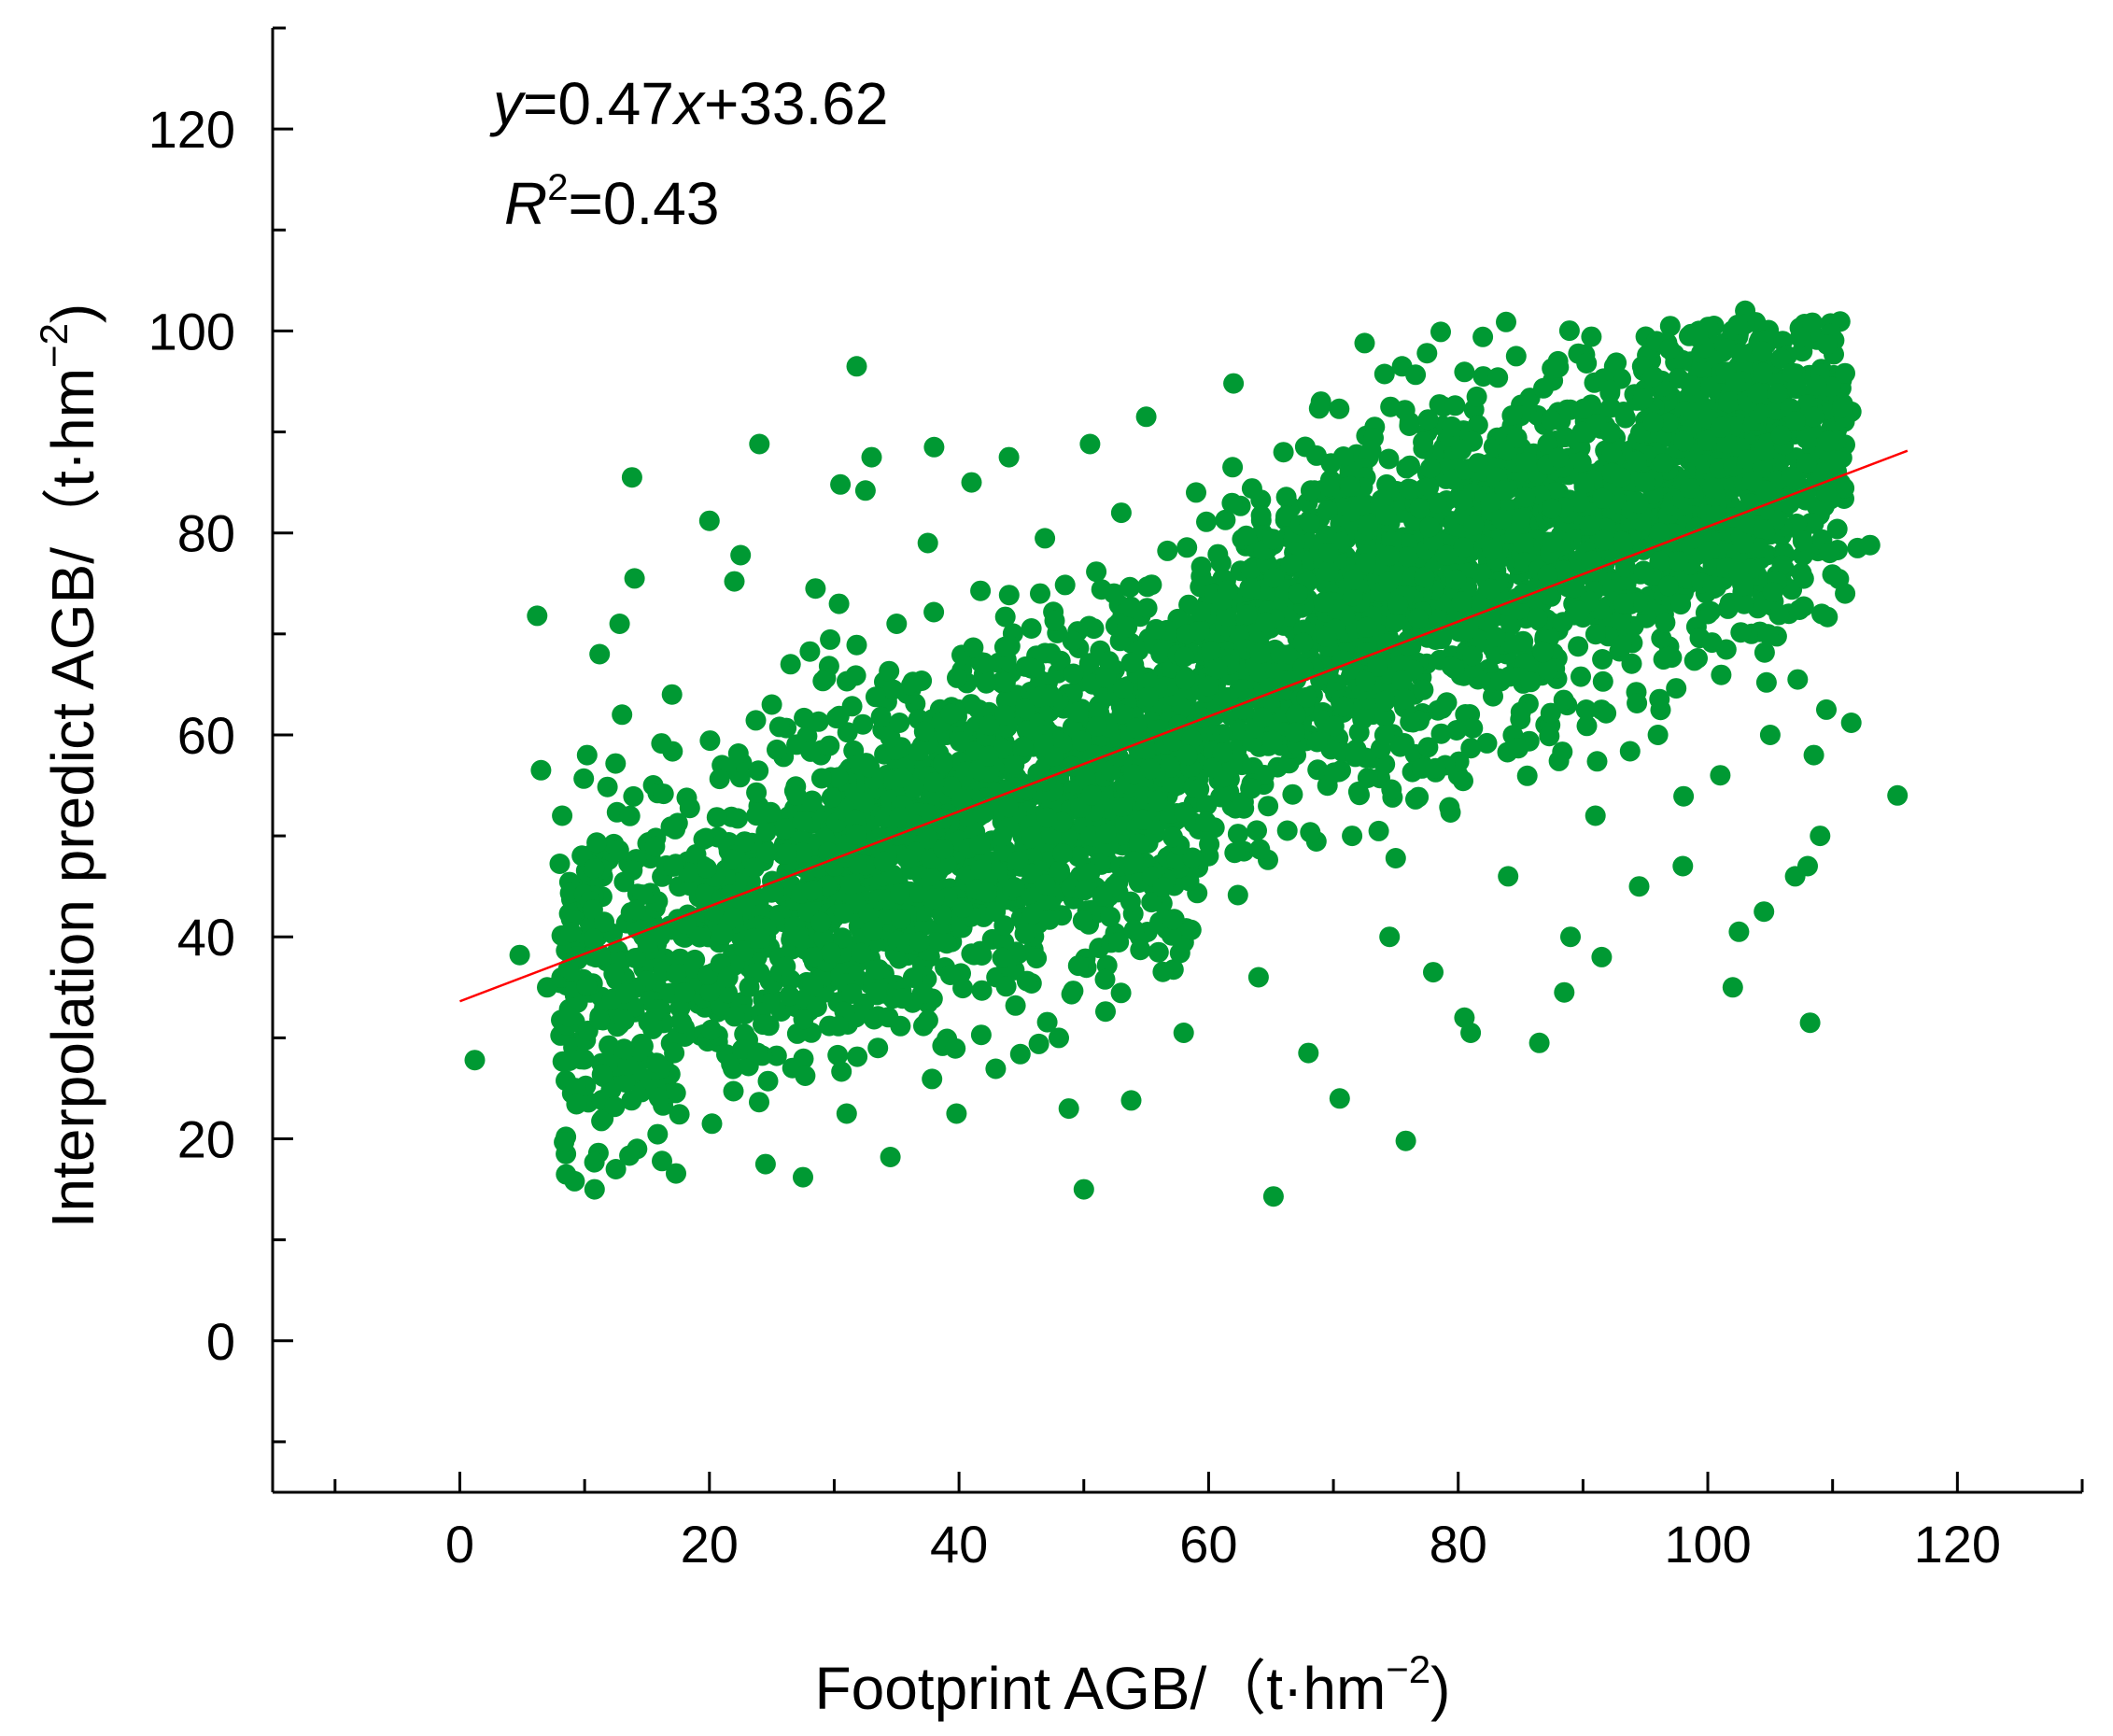 Image resolution: width=2113 pixels, height=1736 pixels. I want to click on x-tick-label: 0, so click(459, 1544).